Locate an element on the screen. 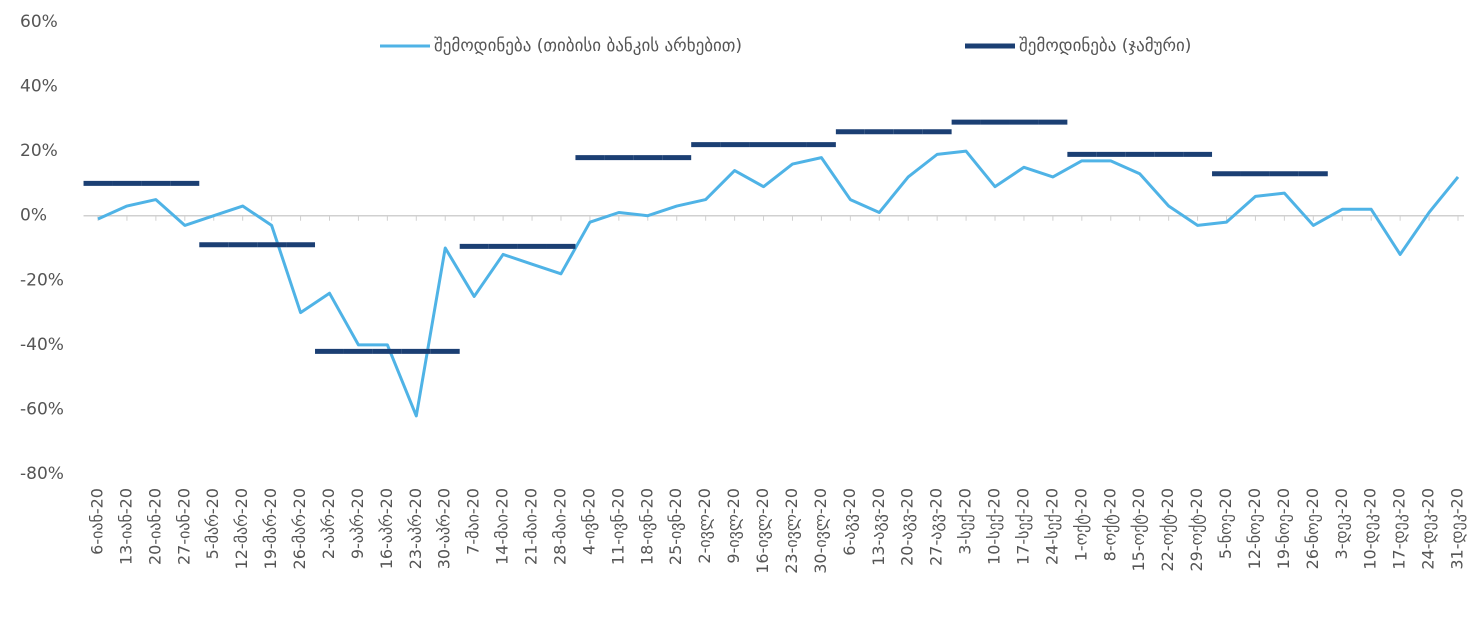 Image resolution: width=1470 pixels, height=617 pixels. x-tick-label: 10-სექ-20 is located at coordinates (994, 526).